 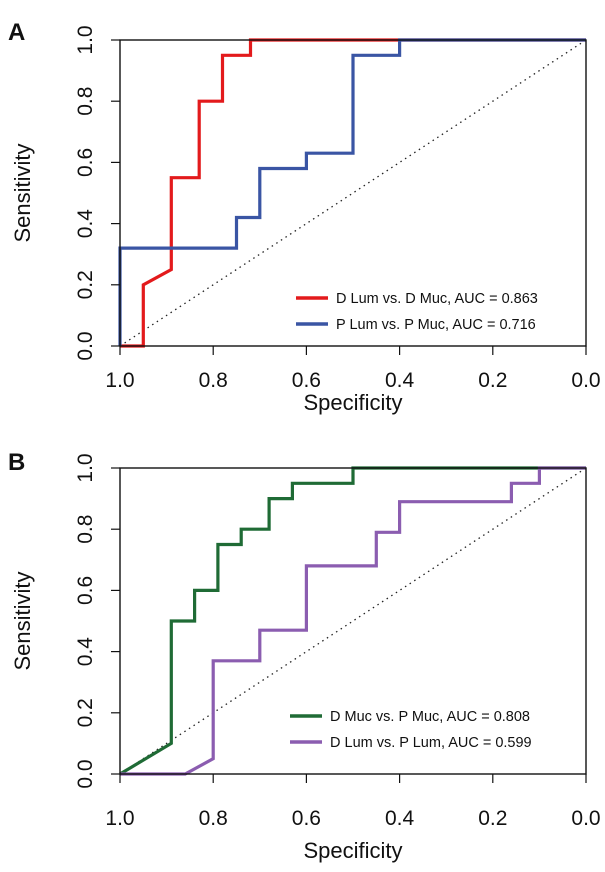 I want to click on panel-label: B, so click(x=16, y=462).